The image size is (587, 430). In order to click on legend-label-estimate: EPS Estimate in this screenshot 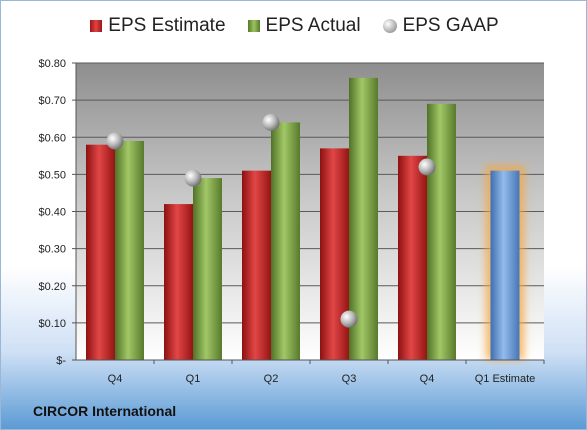, I will do `click(167, 25)`.